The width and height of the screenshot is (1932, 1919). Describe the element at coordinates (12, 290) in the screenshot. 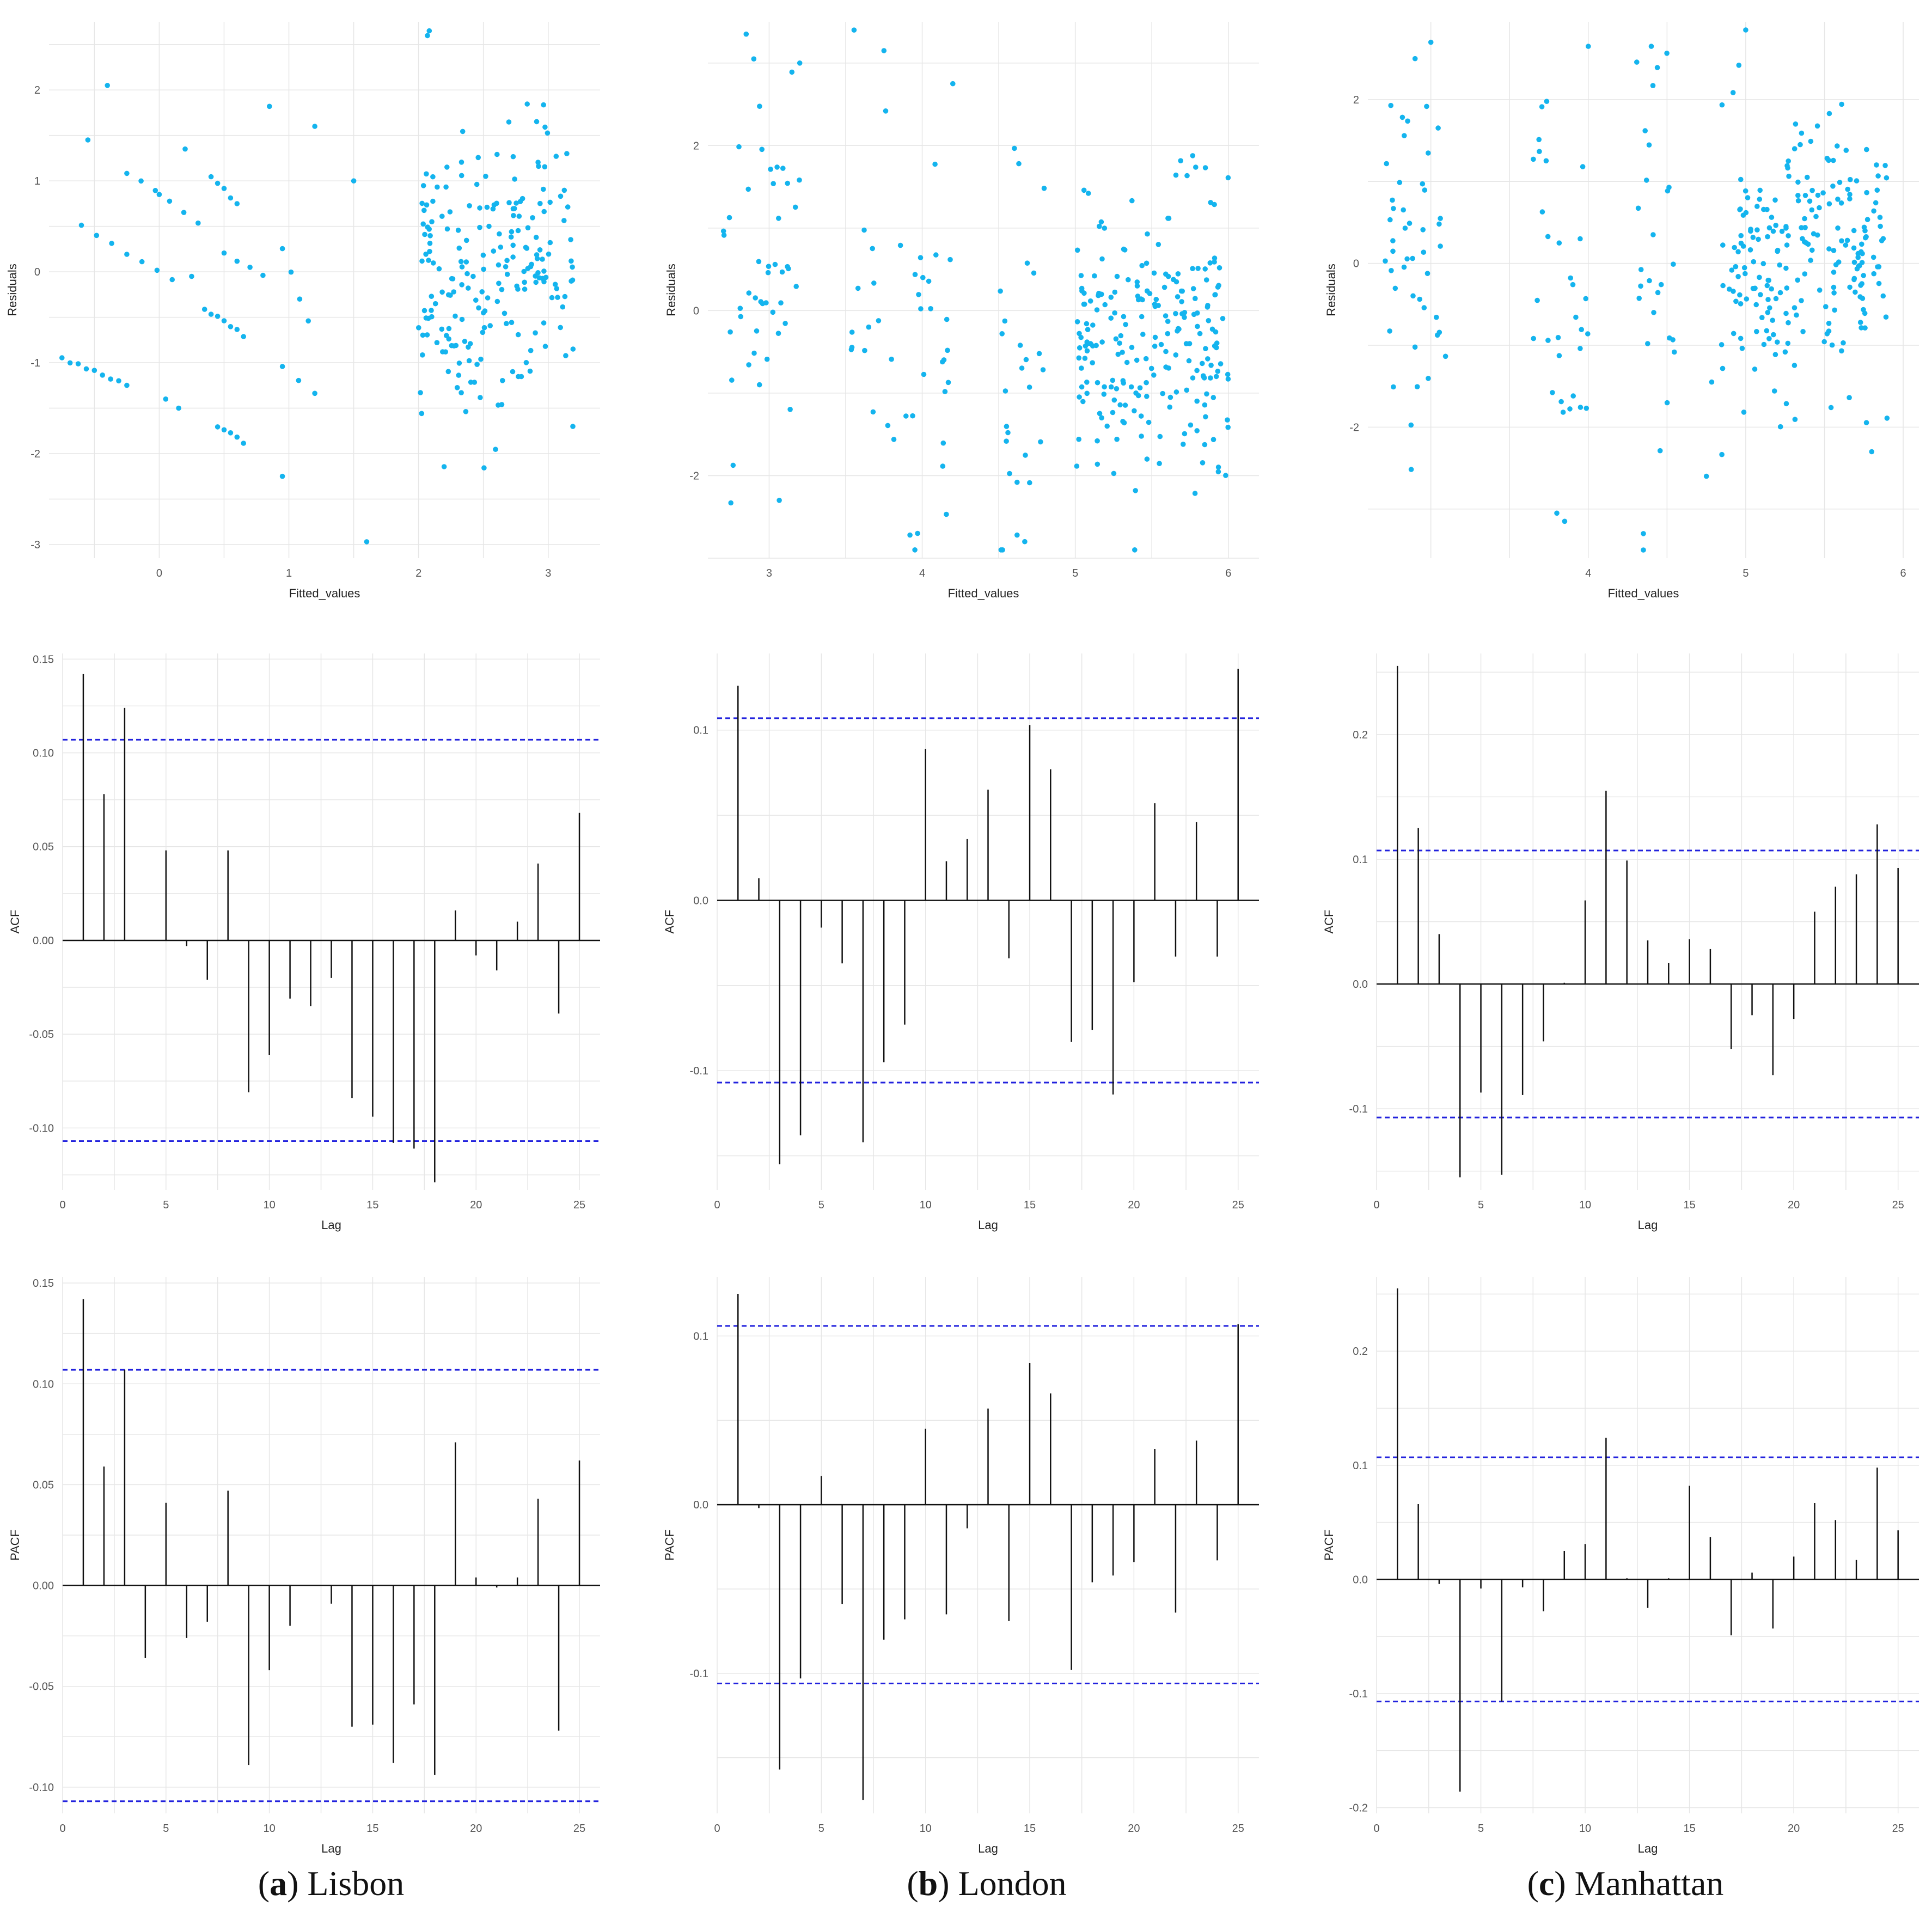

I see `y-axis-title: Residuals` at that location.